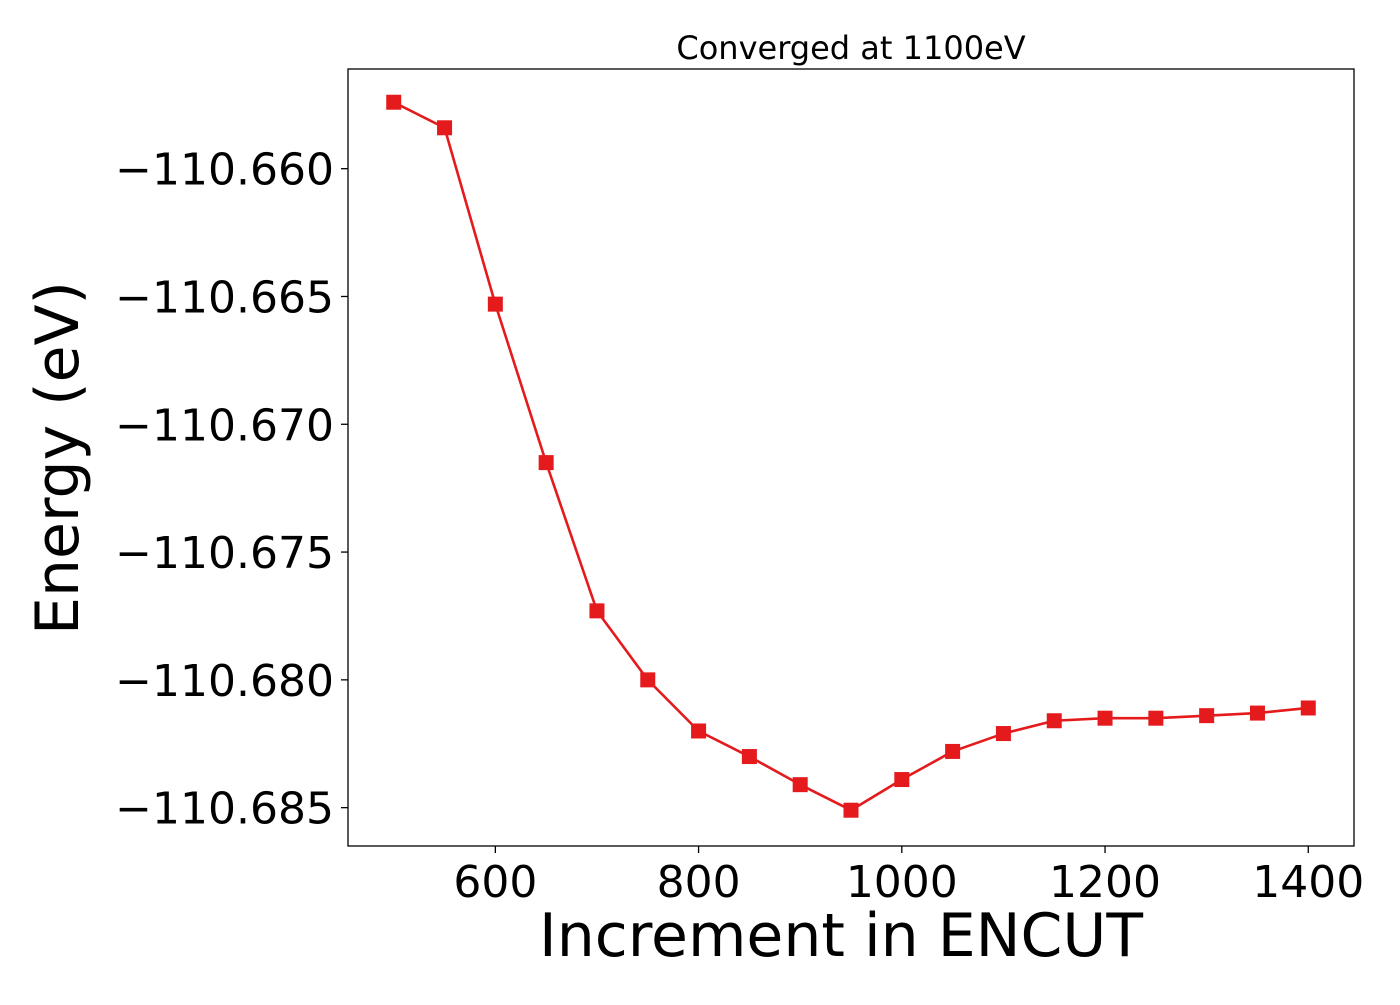  Describe the element at coordinates (224, 681) in the screenshot. I see `y-tick-label: −110.680` at that location.